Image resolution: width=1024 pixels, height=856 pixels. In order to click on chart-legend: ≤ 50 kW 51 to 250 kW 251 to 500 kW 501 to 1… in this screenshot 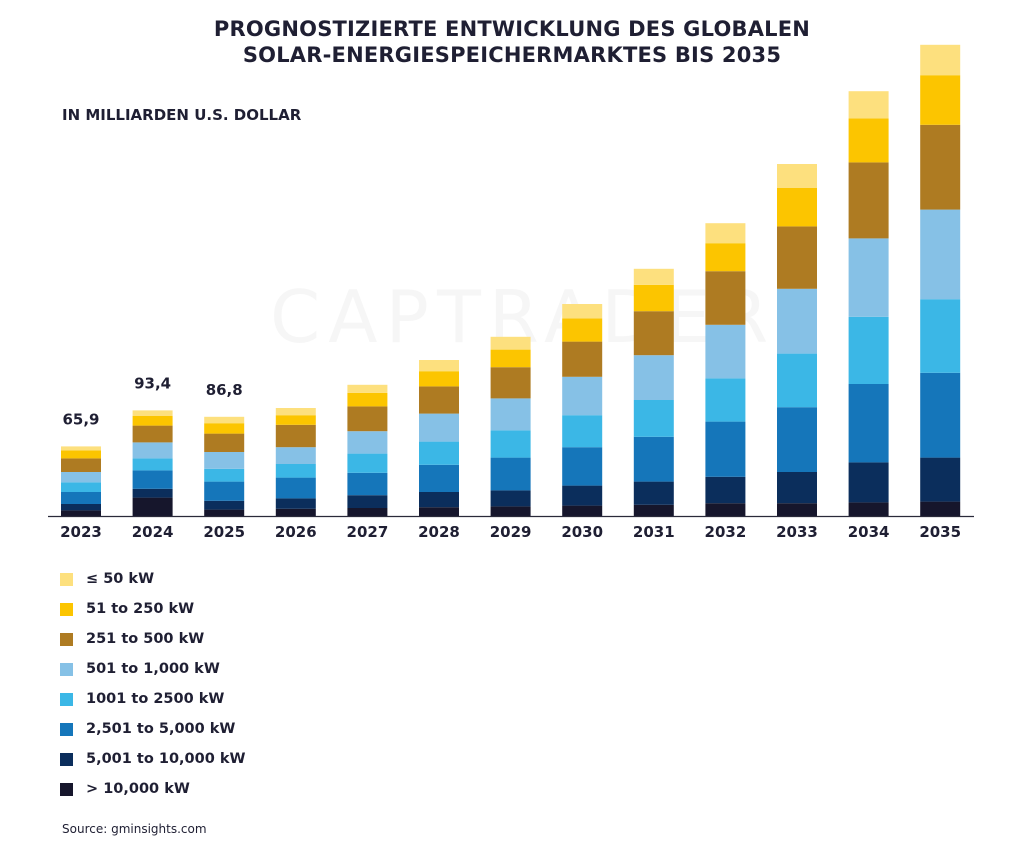, I will do `click(153, 684)`.